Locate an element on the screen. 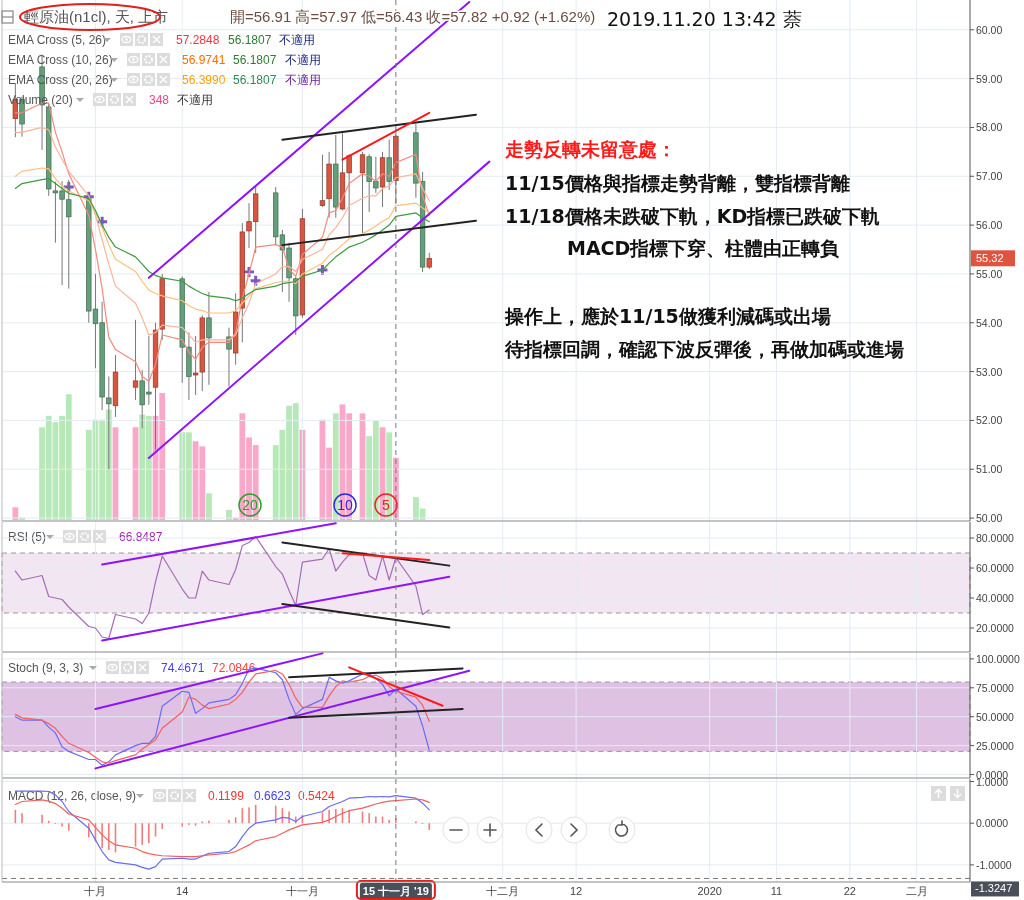 The image size is (1024, 900). x-tick-label: 22 is located at coordinates (849, 891).